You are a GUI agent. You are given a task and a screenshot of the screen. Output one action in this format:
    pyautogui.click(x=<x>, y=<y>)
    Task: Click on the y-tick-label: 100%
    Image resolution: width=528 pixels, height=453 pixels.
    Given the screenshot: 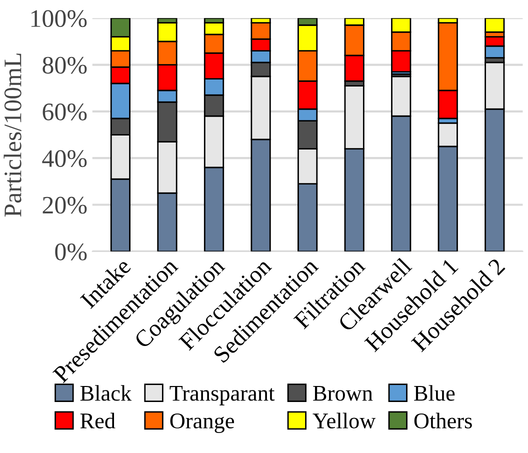 What is the action you would take?
    pyautogui.click(x=59, y=19)
    